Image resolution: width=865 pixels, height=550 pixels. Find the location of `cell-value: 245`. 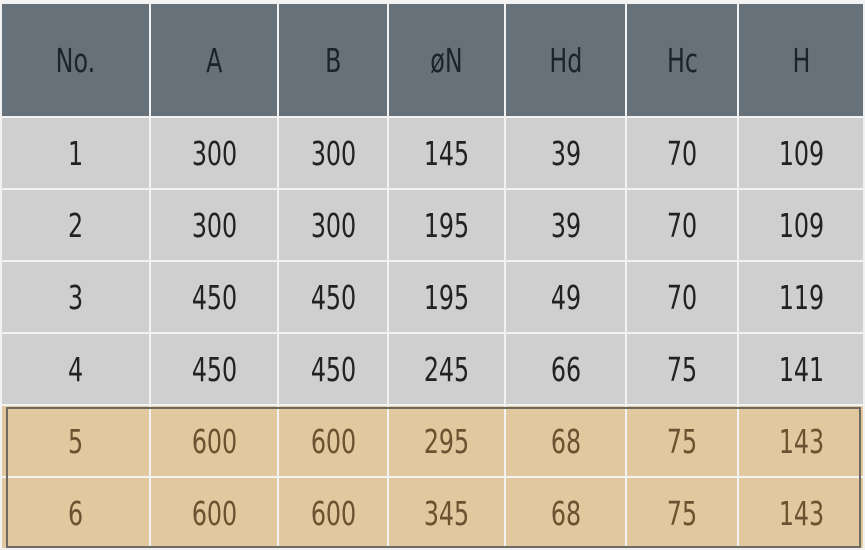

cell-value: 245 is located at coordinates (446, 369).